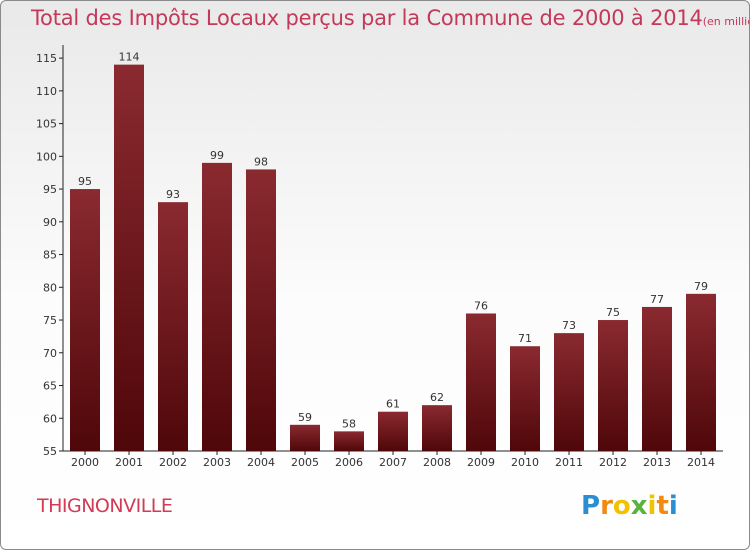  What do you see at coordinates (46, 58) in the screenshot?
I see `y-tick-label: 115` at bounding box center [46, 58].